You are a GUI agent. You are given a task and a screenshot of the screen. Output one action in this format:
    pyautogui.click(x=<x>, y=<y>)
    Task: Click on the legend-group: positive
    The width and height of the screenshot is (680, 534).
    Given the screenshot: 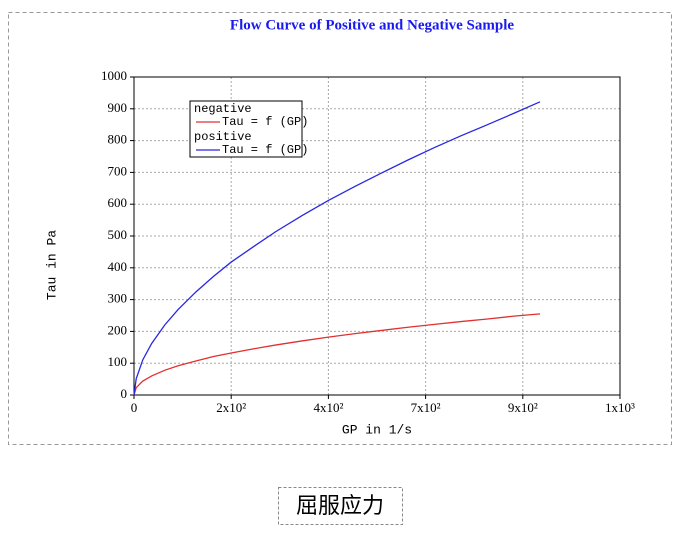 What is the action you would take?
    pyautogui.click(x=223, y=137)
    